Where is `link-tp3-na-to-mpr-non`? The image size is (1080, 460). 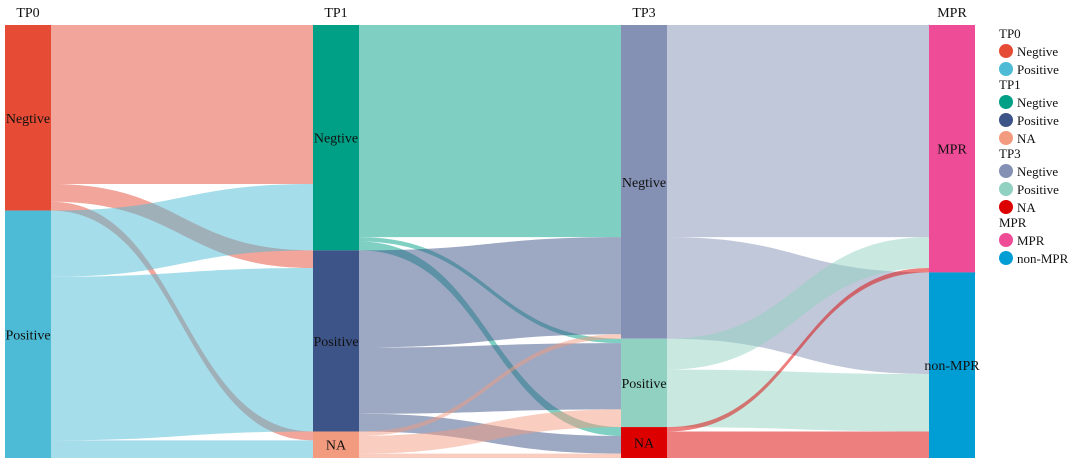 link-tp3-na-to-mpr-non is located at coordinates (798, 444).